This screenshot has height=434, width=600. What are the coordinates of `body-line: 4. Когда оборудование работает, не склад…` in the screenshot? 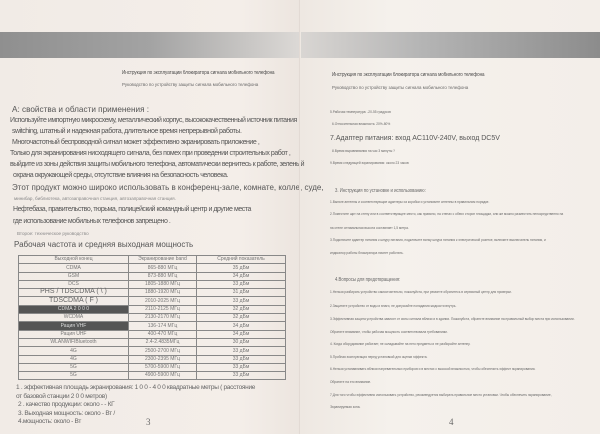 It's located at (400, 344).